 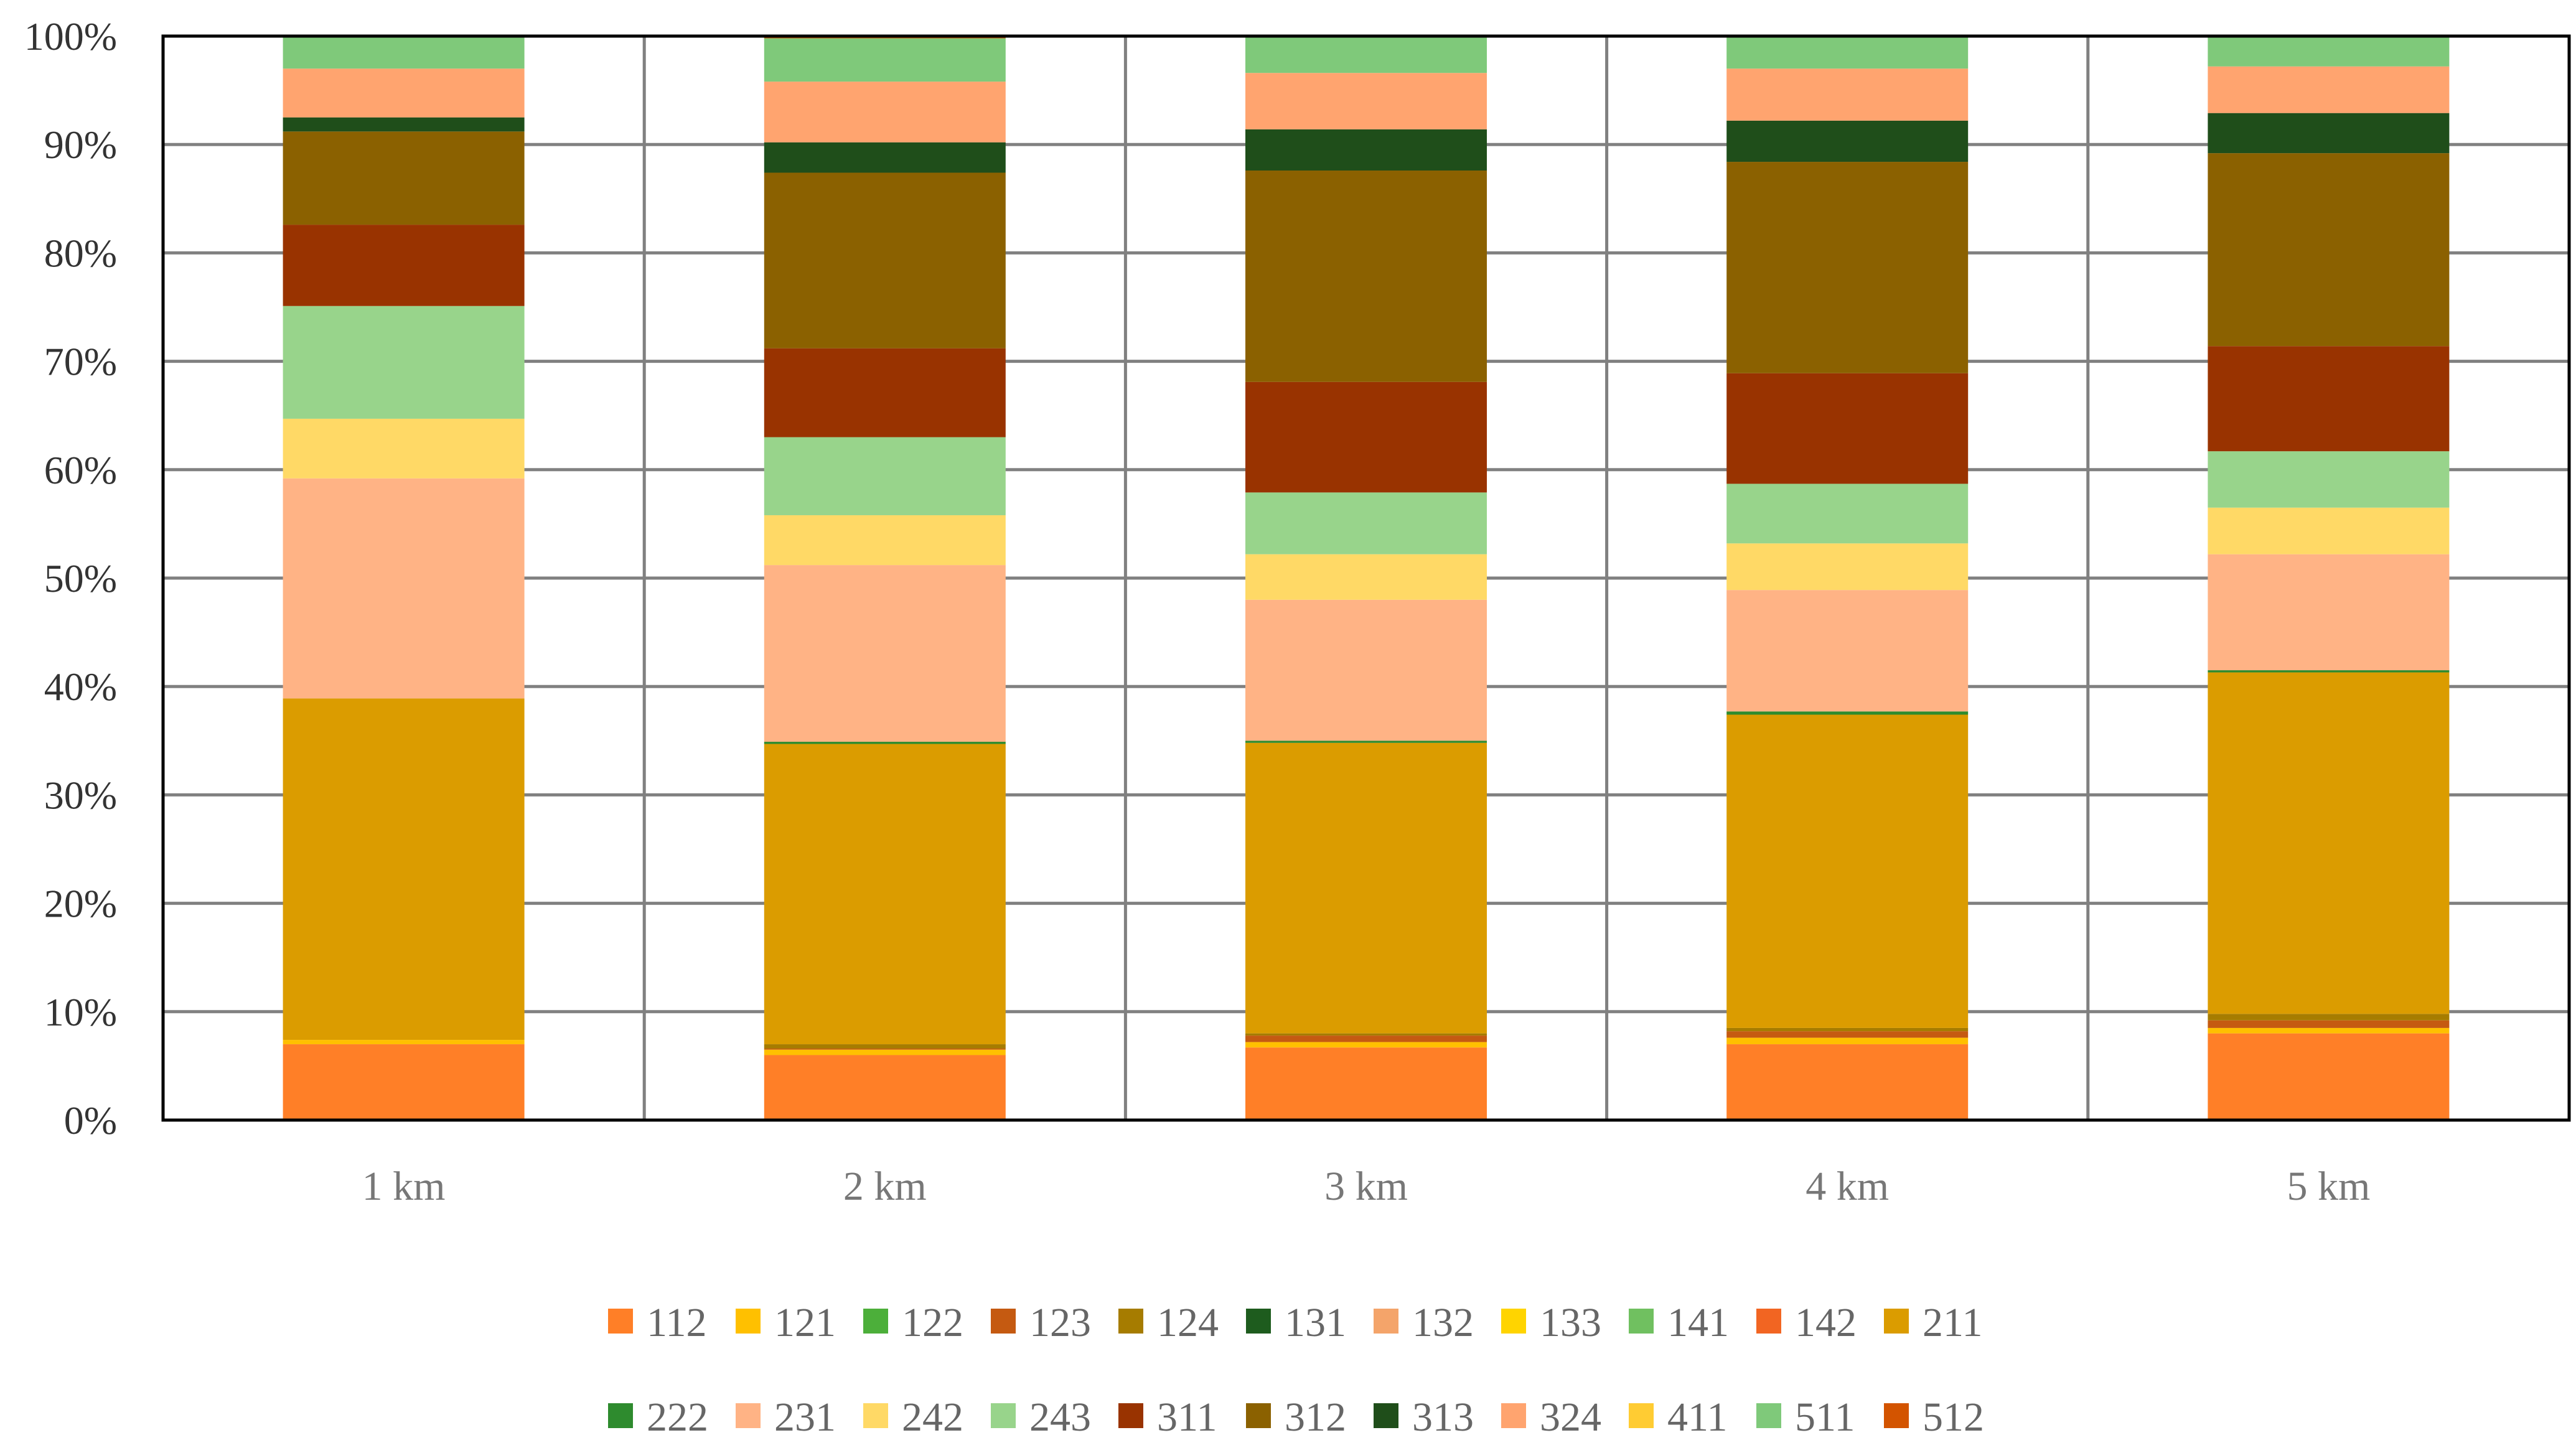 What do you see at coordinates (1315, 1417) in the screenshot?
I see `legend-label: 312` at bounding box center [1315, 1417].